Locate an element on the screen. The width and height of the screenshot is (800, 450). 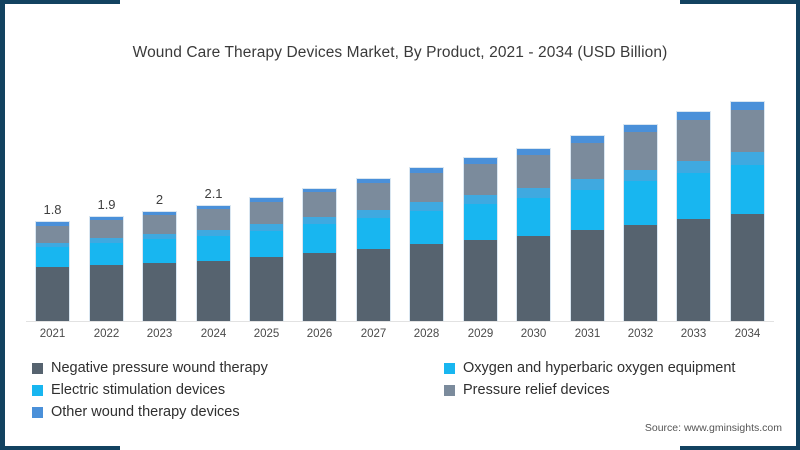
bar-group: 1.9 is located at coordinates (106, 259).